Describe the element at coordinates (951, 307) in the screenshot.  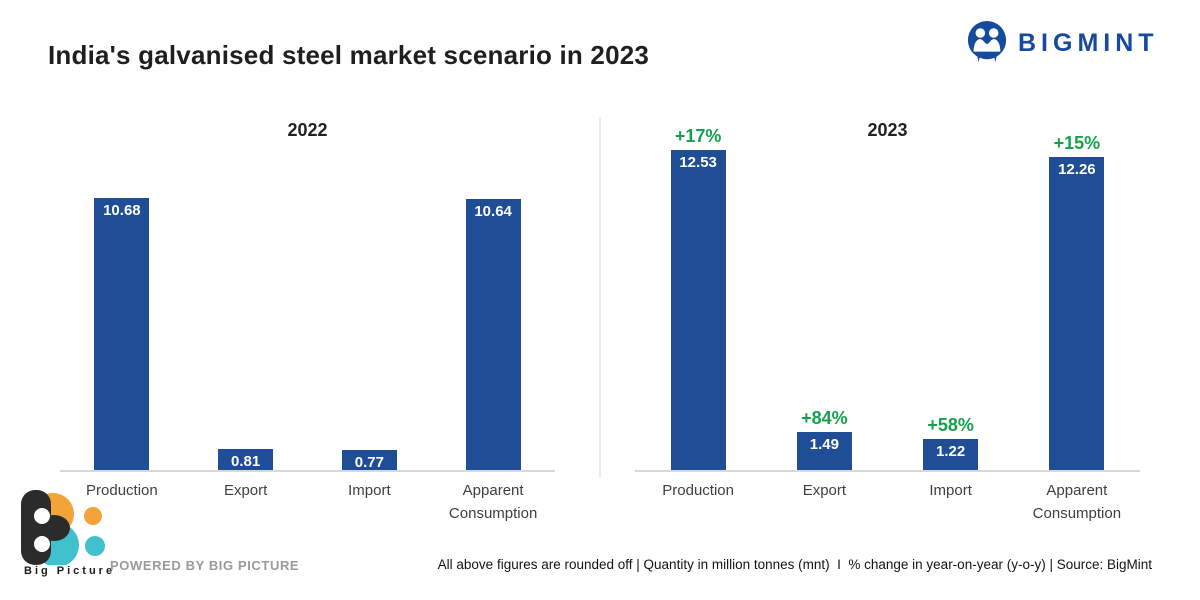
I see `bar-group-import-2023: +58% 1.22 Import` at that location.